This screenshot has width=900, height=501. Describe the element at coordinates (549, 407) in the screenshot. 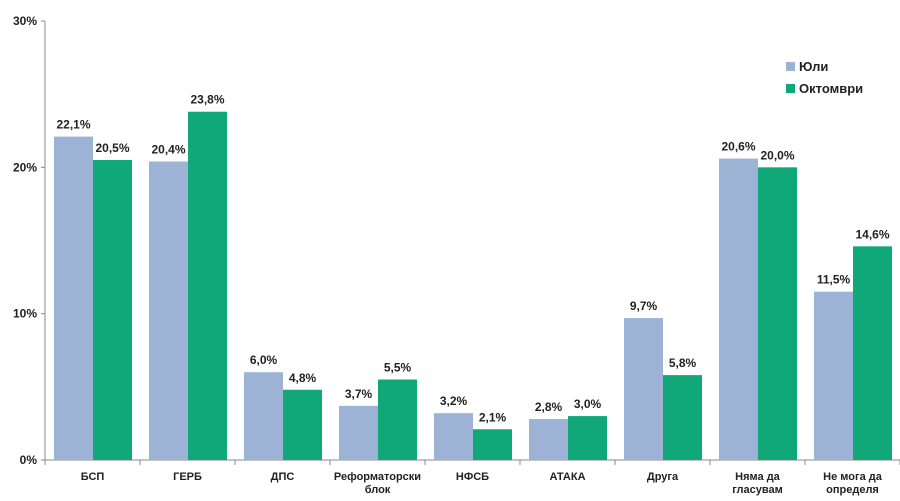

I see `data-label: 2,8%` at that location.